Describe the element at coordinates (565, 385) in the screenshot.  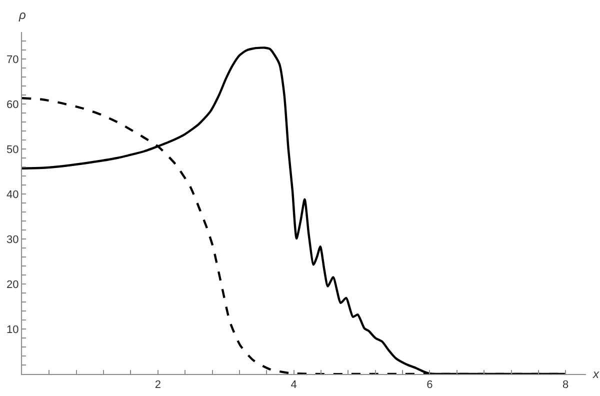
I see `x-tick-label: 8` at that location.